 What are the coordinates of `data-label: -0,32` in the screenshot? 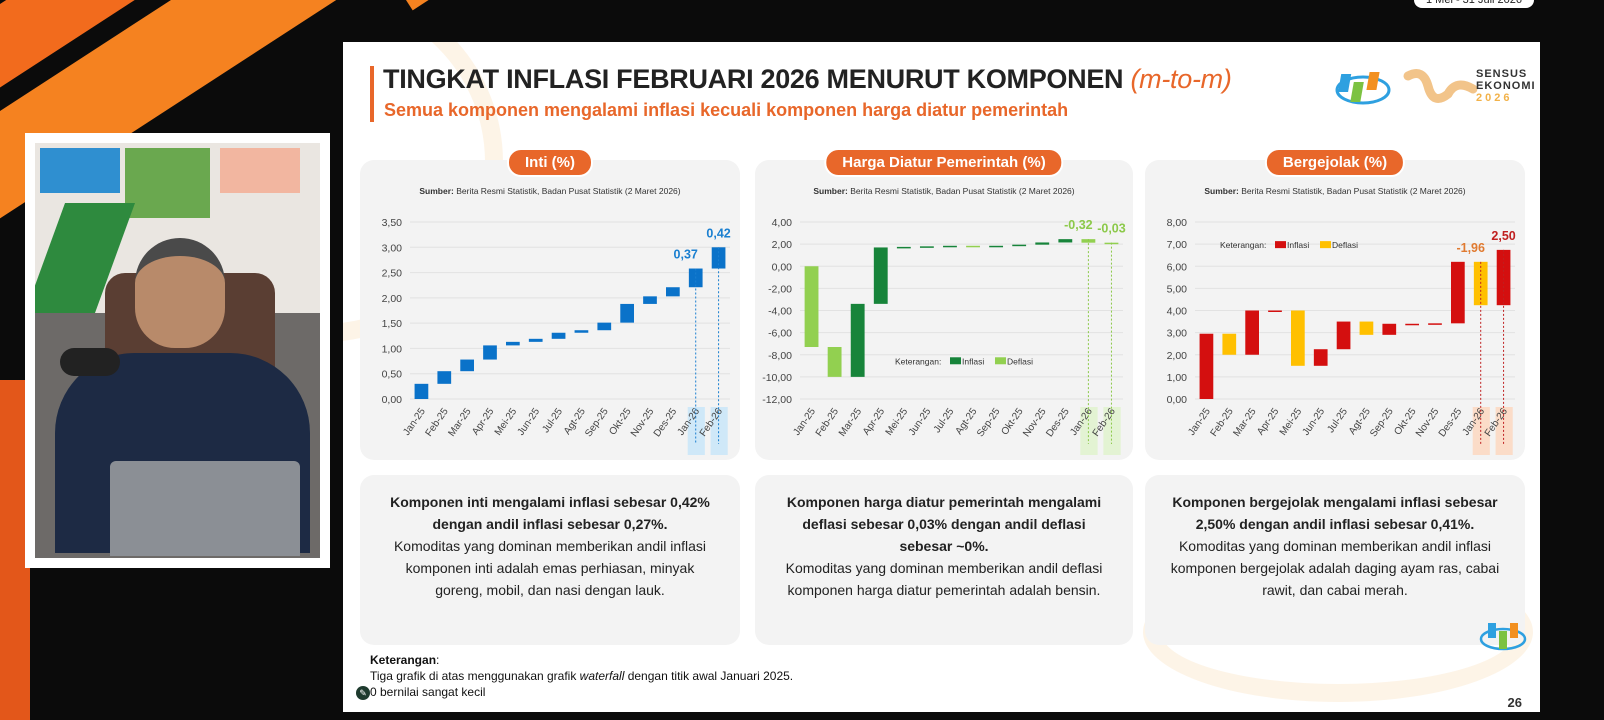 It's located at (1078, 225).